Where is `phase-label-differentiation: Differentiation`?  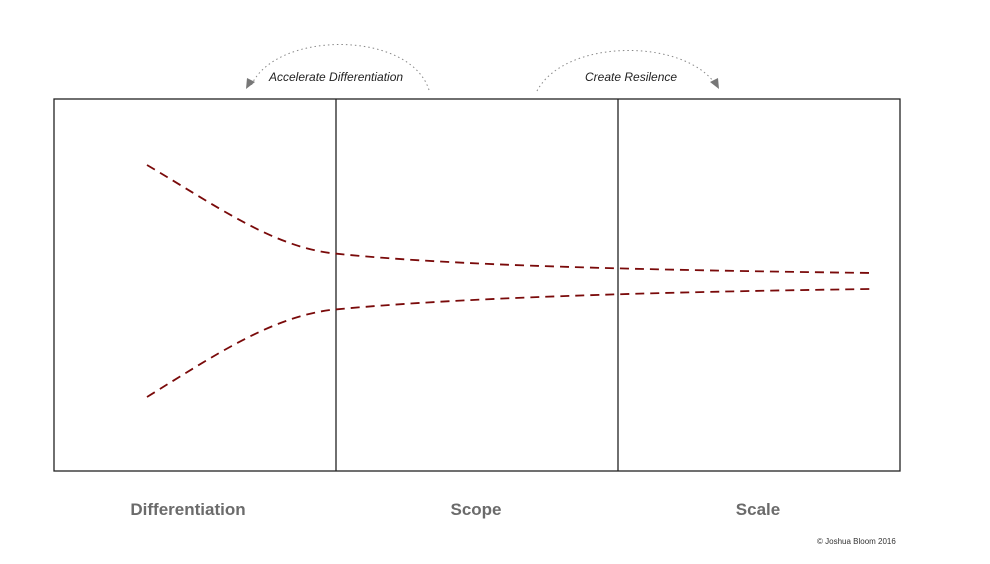 phase-label-differentiation: Differentiation is located at coordinates (188, 509).